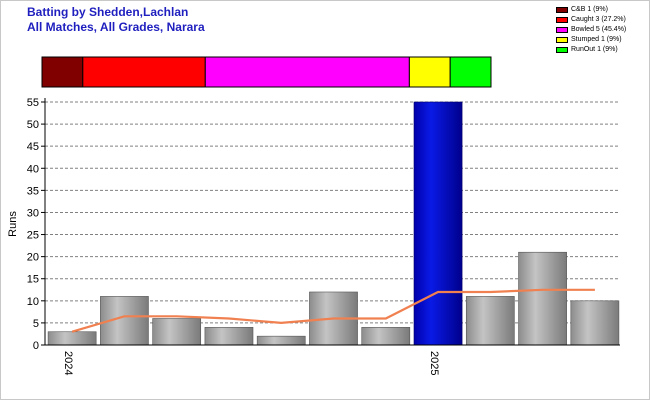 The image size is (650, 400). I want to click on legend-label-bowled: Bowled 5 (45.4%), so click(599, 29).